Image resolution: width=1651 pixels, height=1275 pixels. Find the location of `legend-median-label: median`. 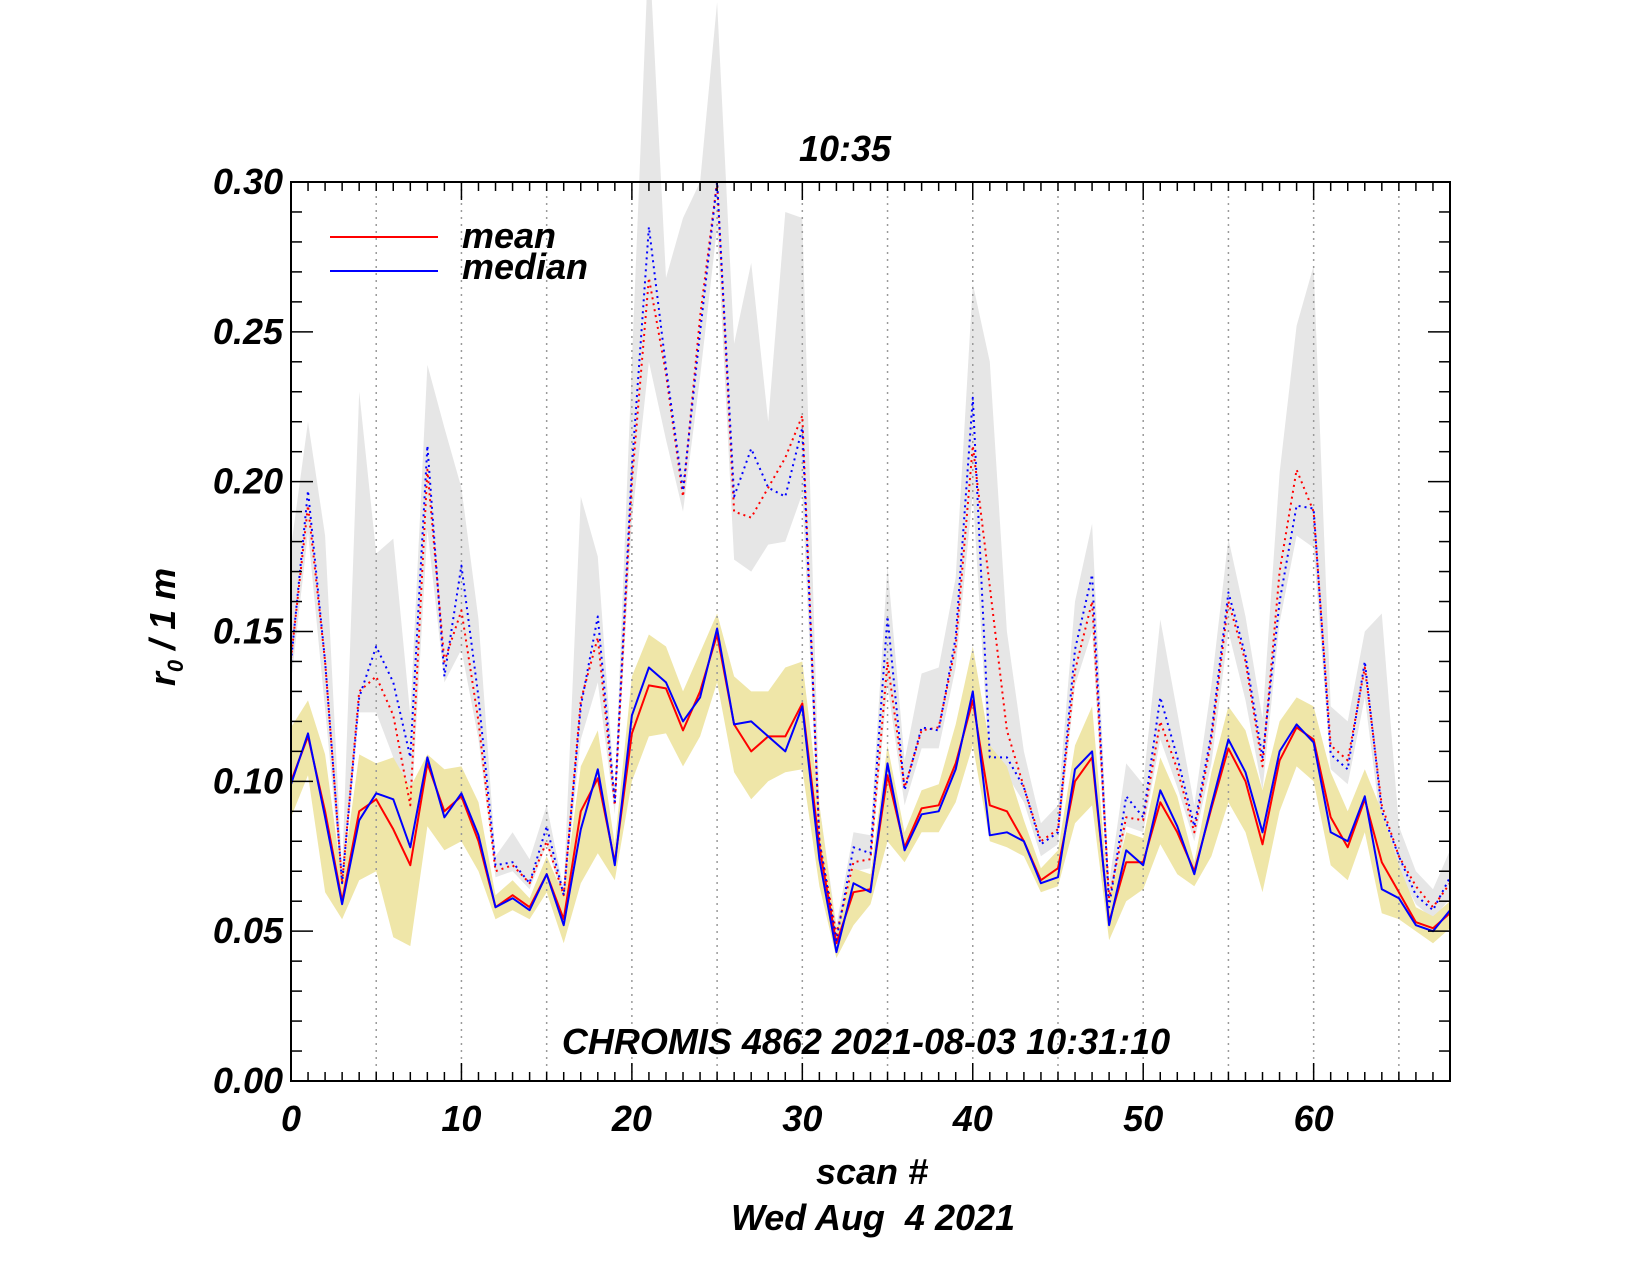

legend-median-label: median is located at coordinates (525, 266).